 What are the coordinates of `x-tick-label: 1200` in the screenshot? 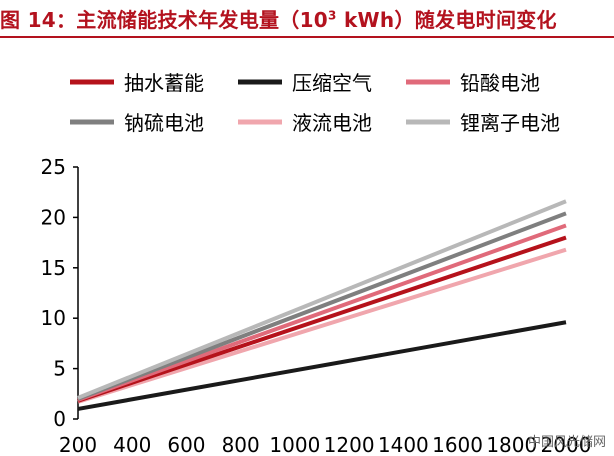 It's located at (349, 444).